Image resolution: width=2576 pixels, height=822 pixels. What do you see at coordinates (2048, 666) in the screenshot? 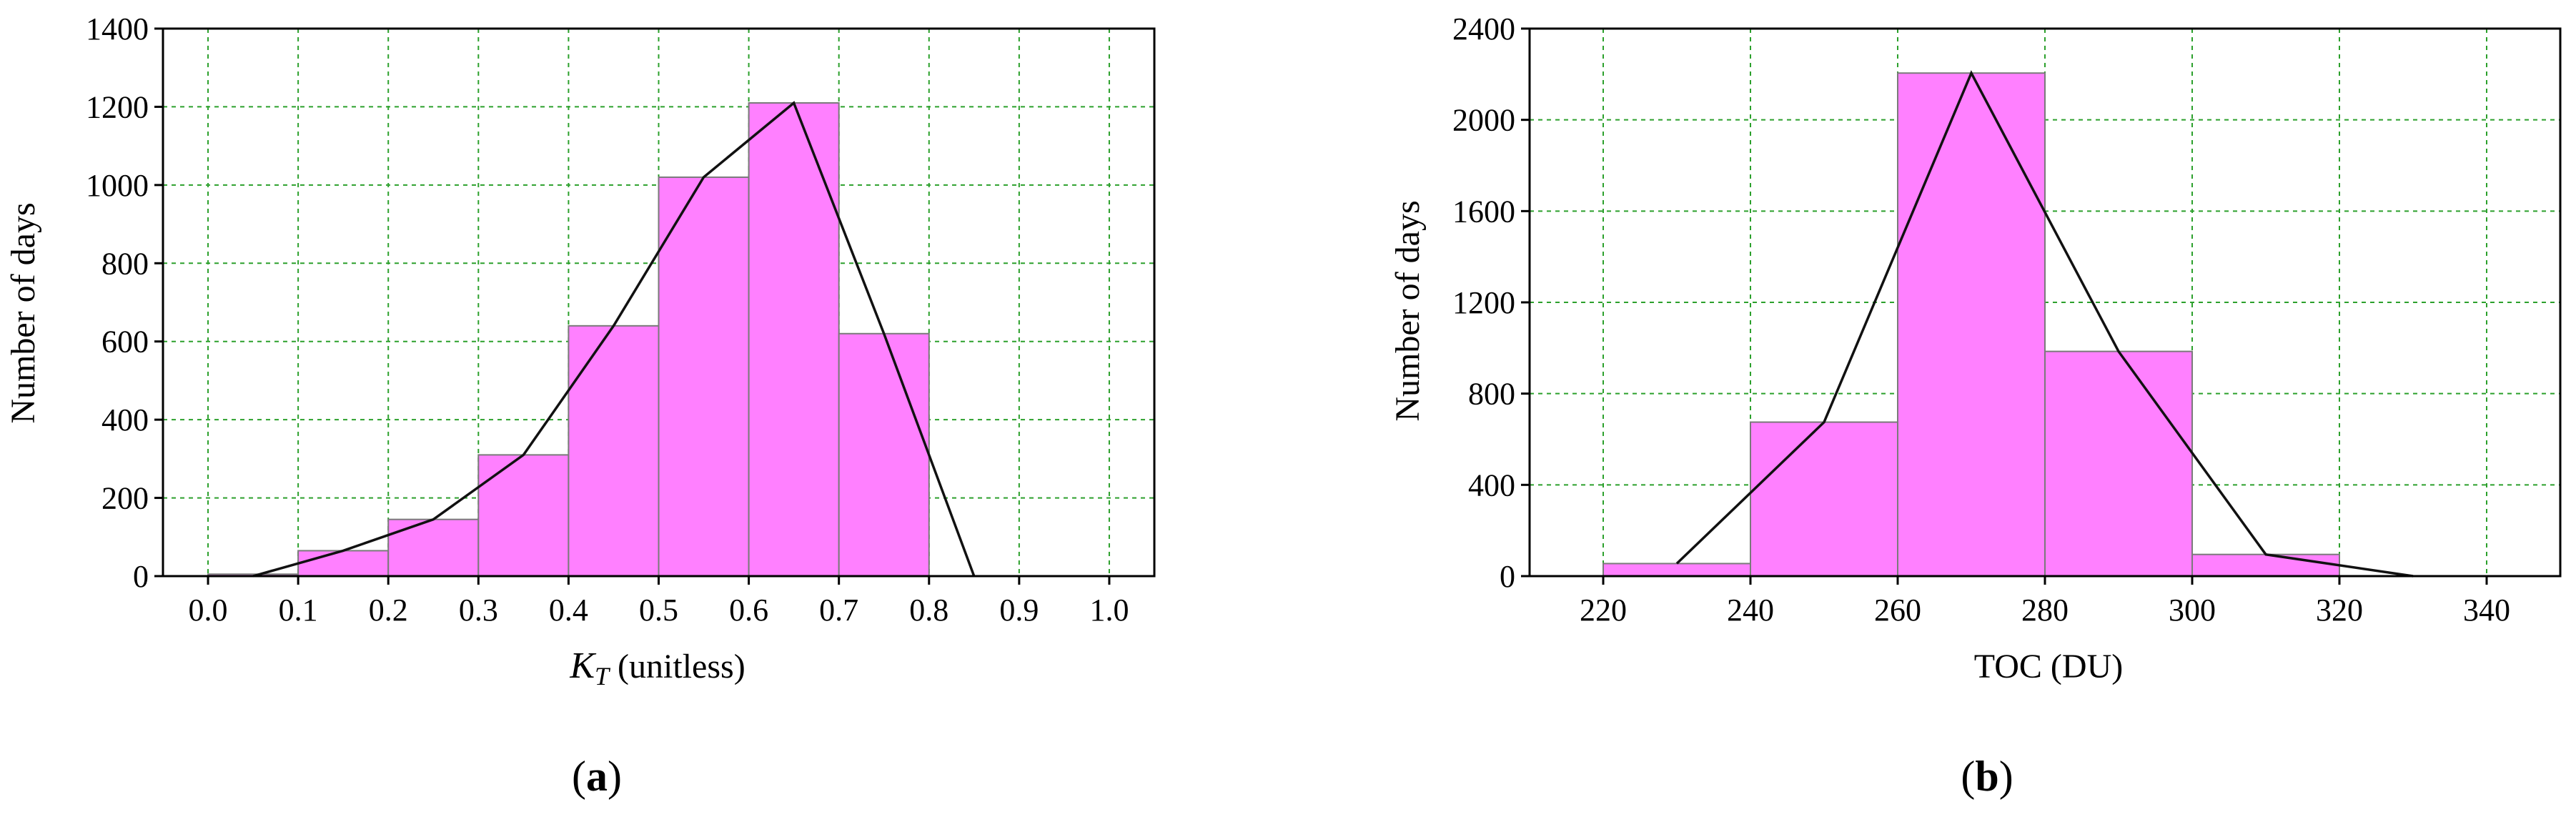
I see `x-axis-title-toc: TOC (DU)` at bounding box center [2048, 666].